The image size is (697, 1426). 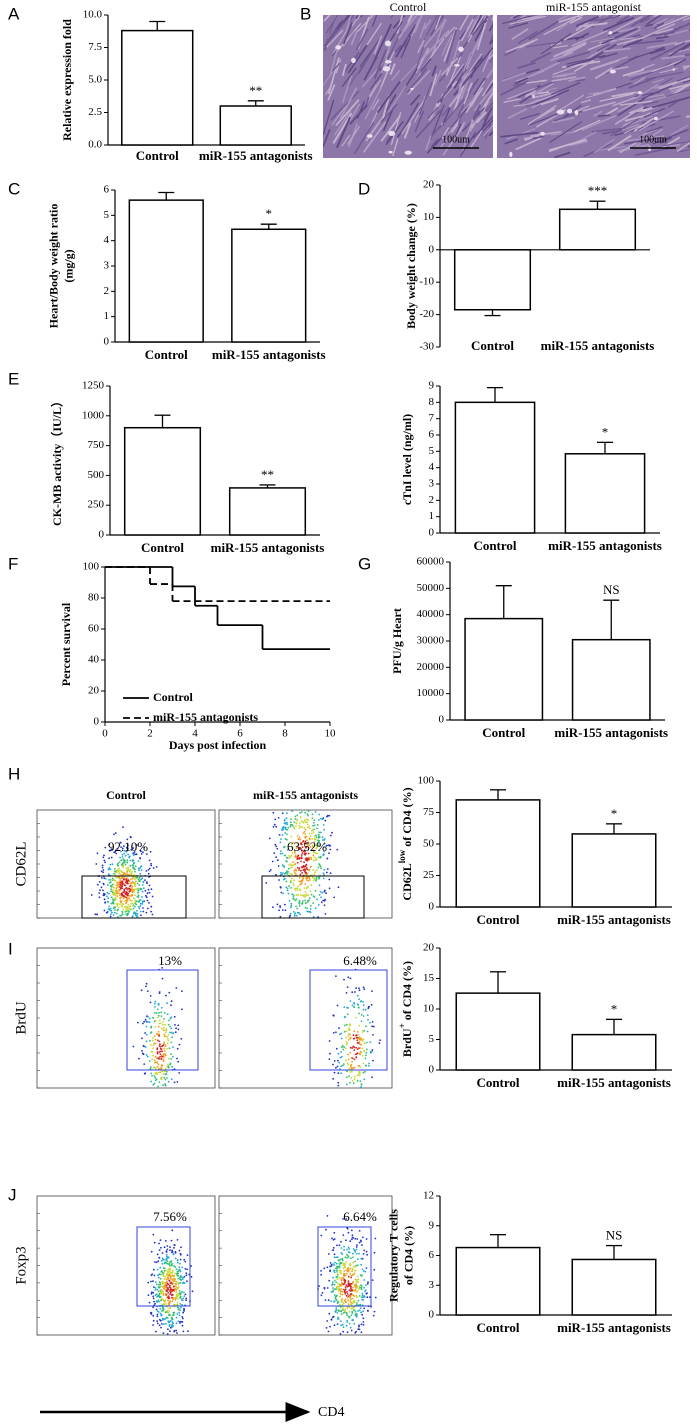 What do you see at coordinates (605, 493) in the screenshot?
I see `bar` at bounding box center [605, 493].